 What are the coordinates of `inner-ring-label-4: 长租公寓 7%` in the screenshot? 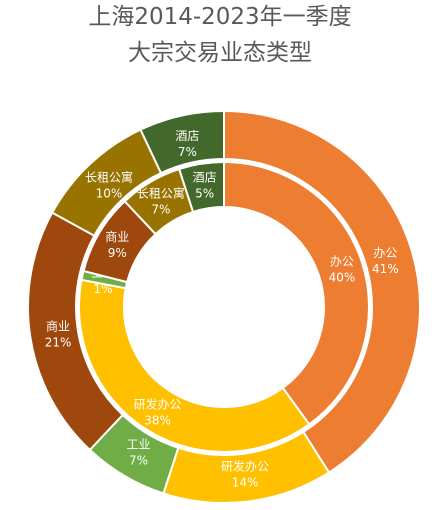 It's located at (161, 200).